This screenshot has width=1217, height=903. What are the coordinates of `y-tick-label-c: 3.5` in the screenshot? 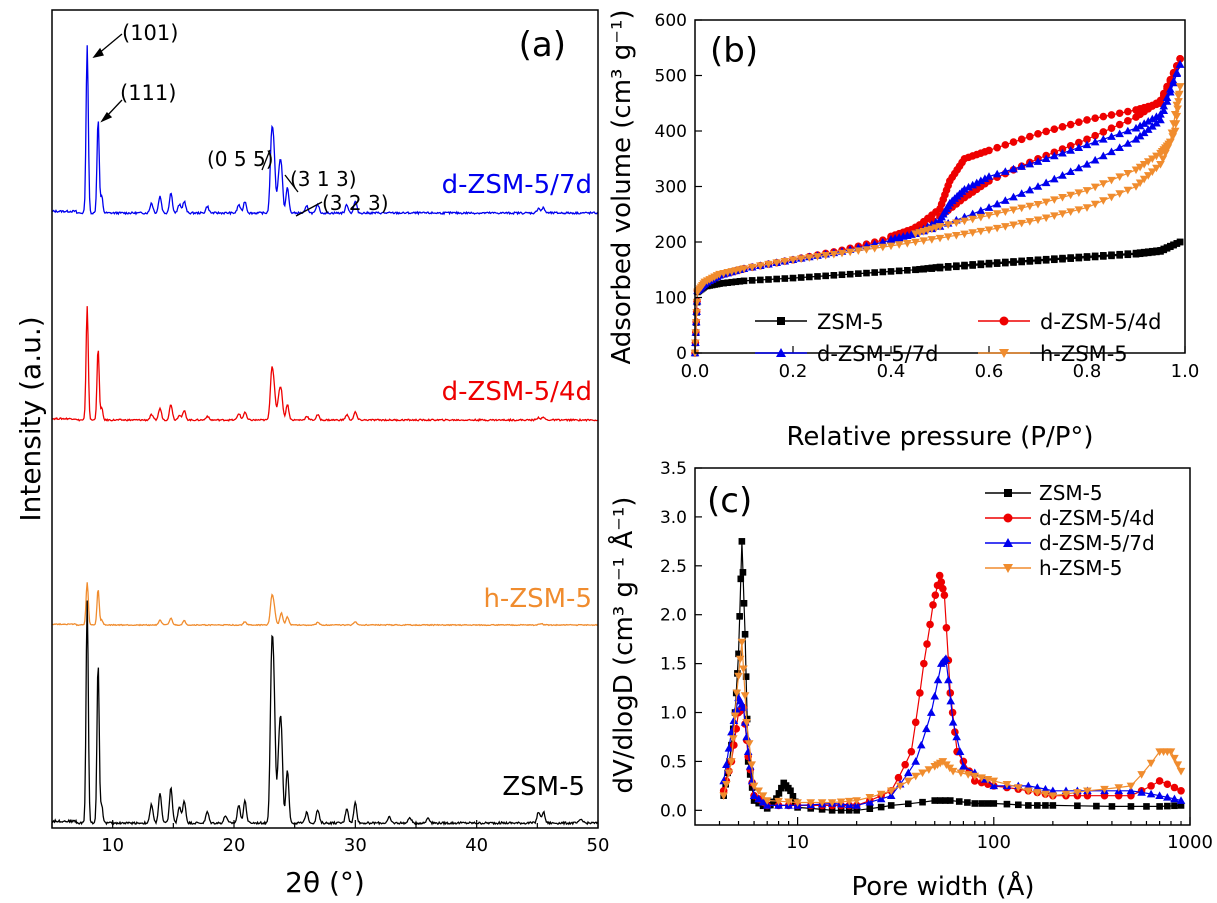 It's located at (673, 469).